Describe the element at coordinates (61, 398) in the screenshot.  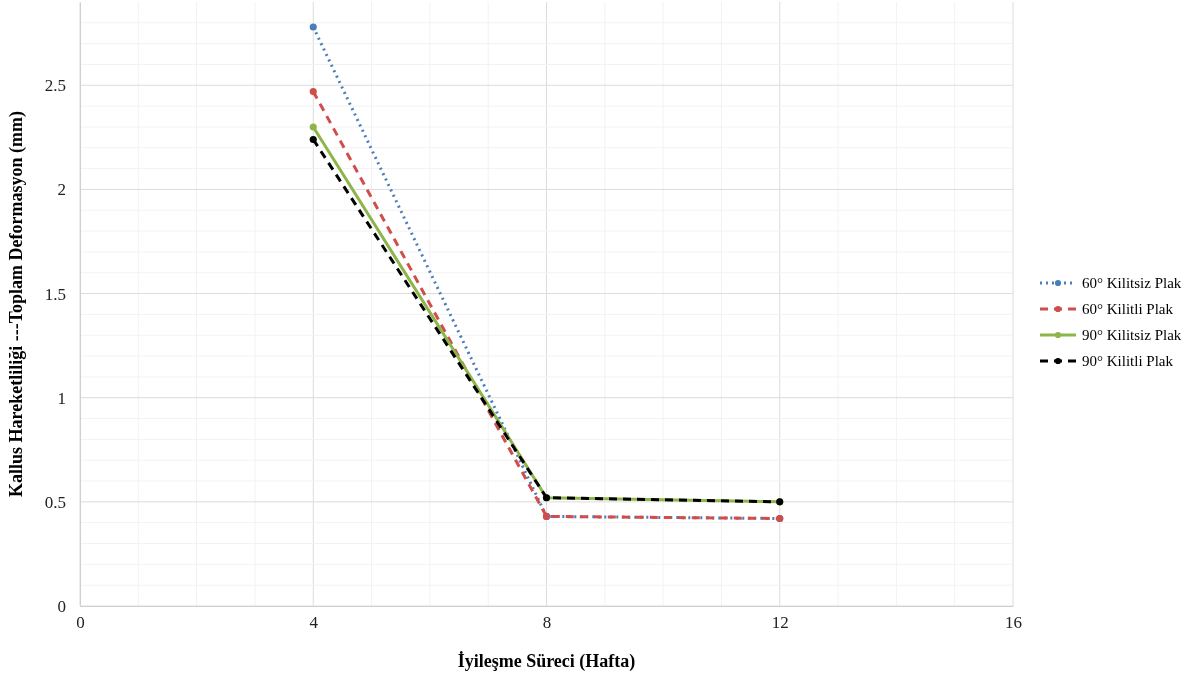
I see `y-tick-label: 1` at that location.